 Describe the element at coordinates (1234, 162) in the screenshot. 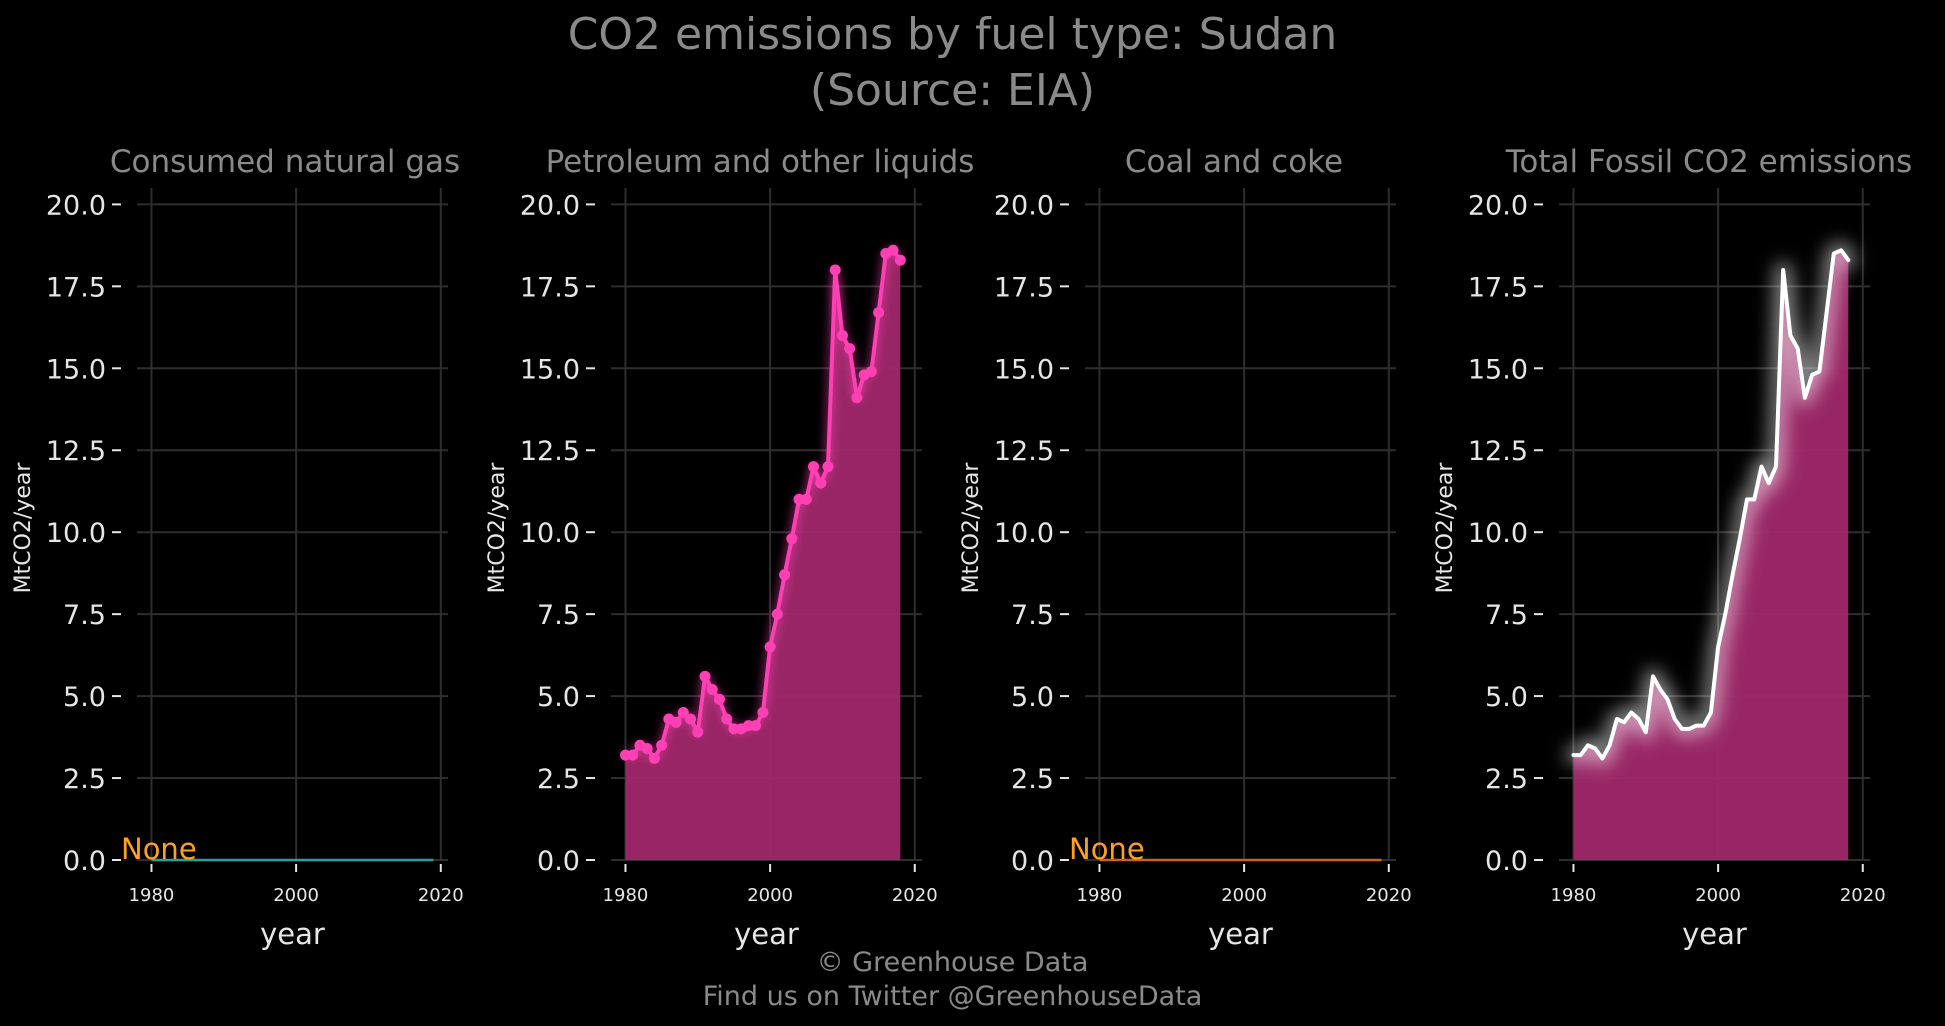

I see `panel-title: Coal and coke` at that location.